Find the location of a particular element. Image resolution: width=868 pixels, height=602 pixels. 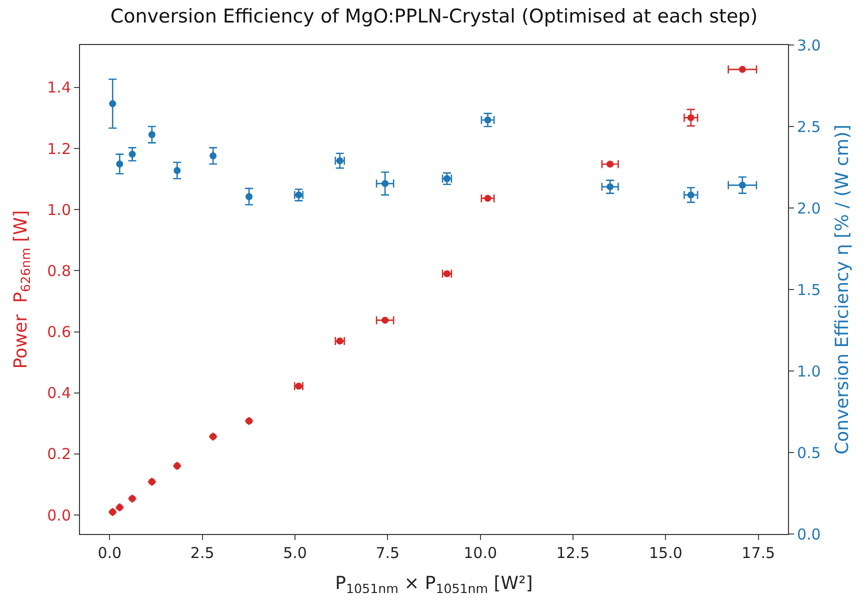

x-tick-label: 2.5 is located at coordinates (202, 553).